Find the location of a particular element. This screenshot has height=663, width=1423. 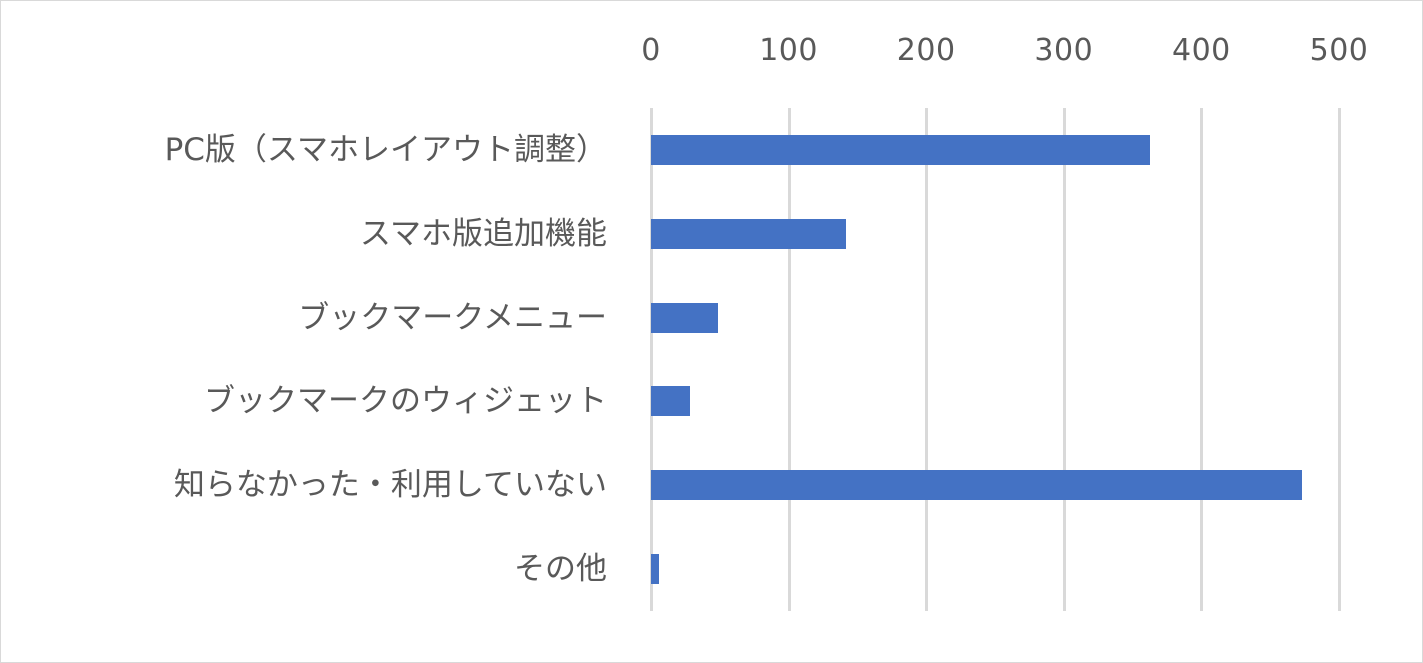

category-label: スマホ版追加機能 is located at coordinates (483, 234).